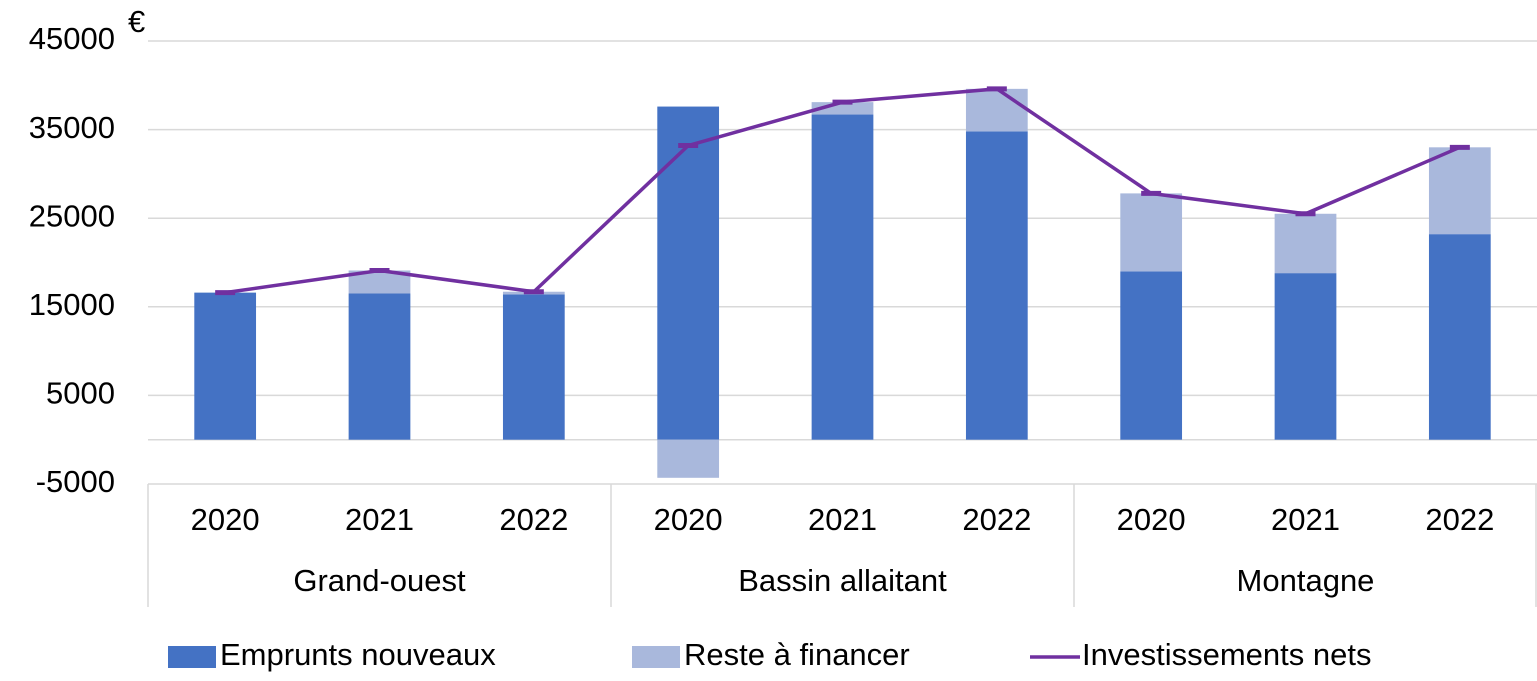 The width and height of the screenshot is (1537, 681). What do you see at coordinates (72, 304) in the screenshot?
I see `y-tick-label: 15000` at bounding box center [72, 304].